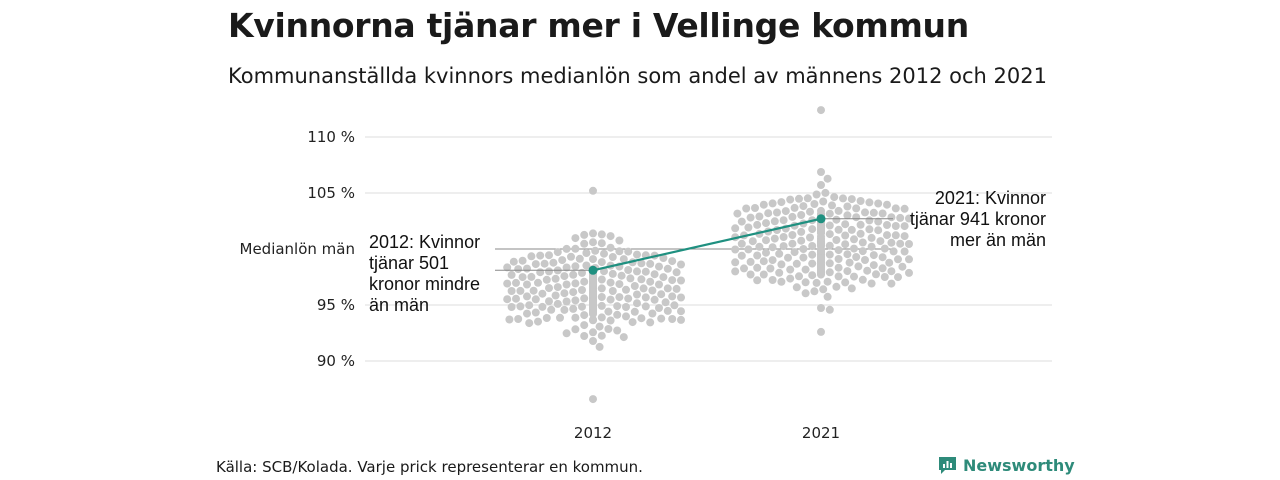 The height and width of the screenshot is (480, 1280). I want to click on brand: Newsworthy, so click(1006, 465).